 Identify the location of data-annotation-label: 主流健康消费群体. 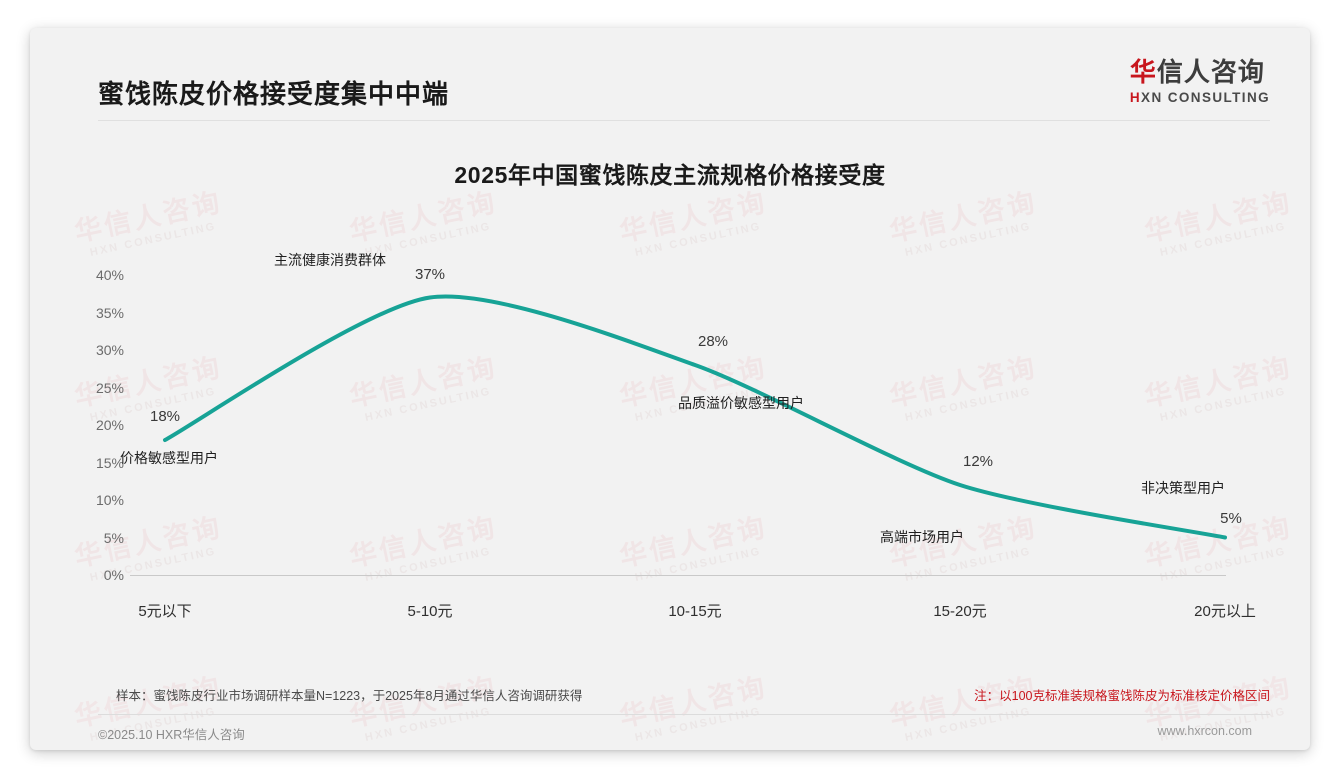
(330, 259).